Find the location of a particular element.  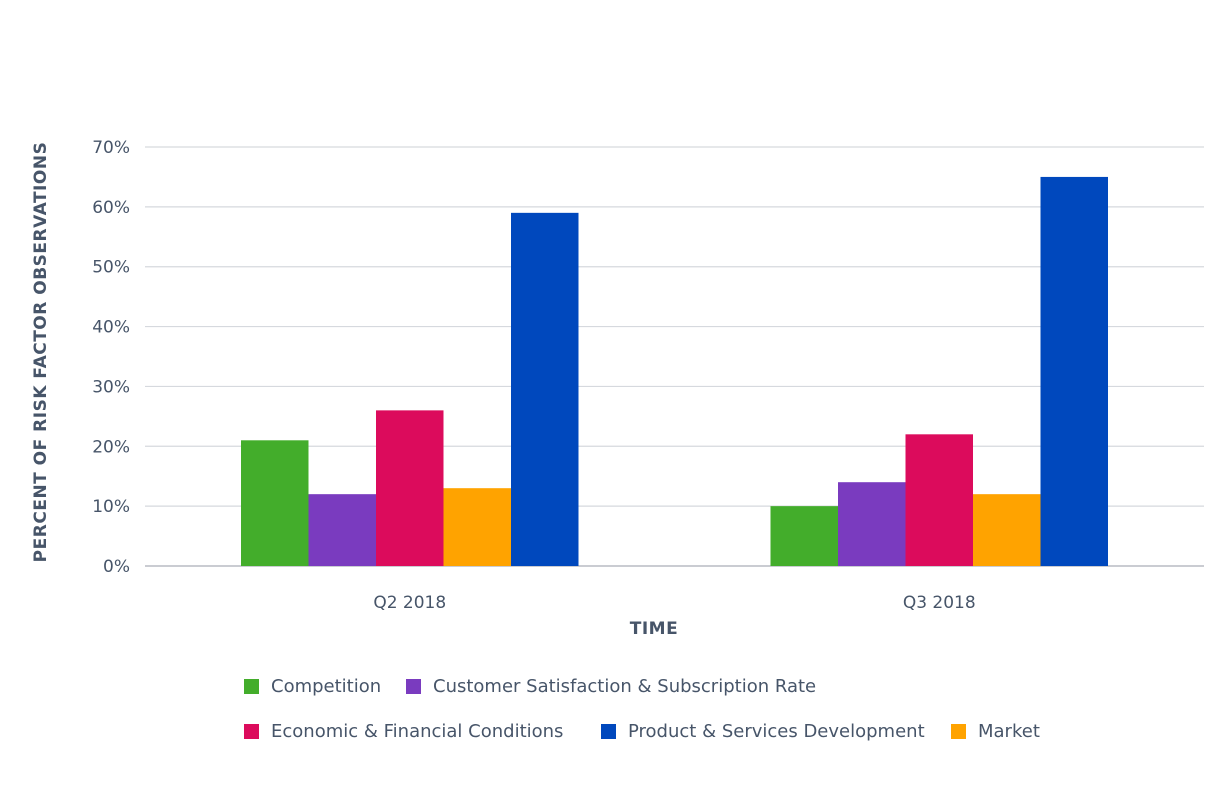

x-axis-ticks: Q2 2018 Q3 2018 is located at coordinates (674, 603).